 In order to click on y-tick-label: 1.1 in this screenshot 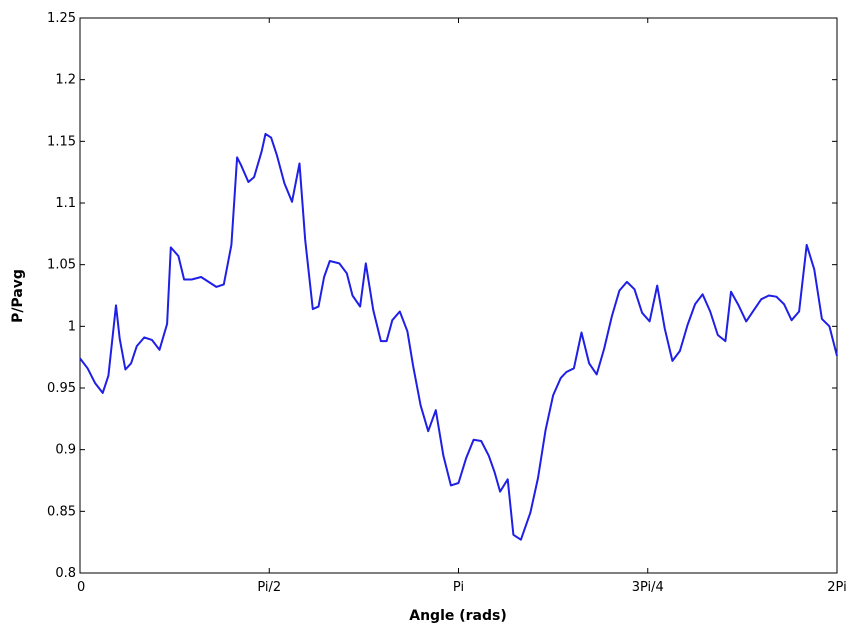, I will do `click(65, 203)`.